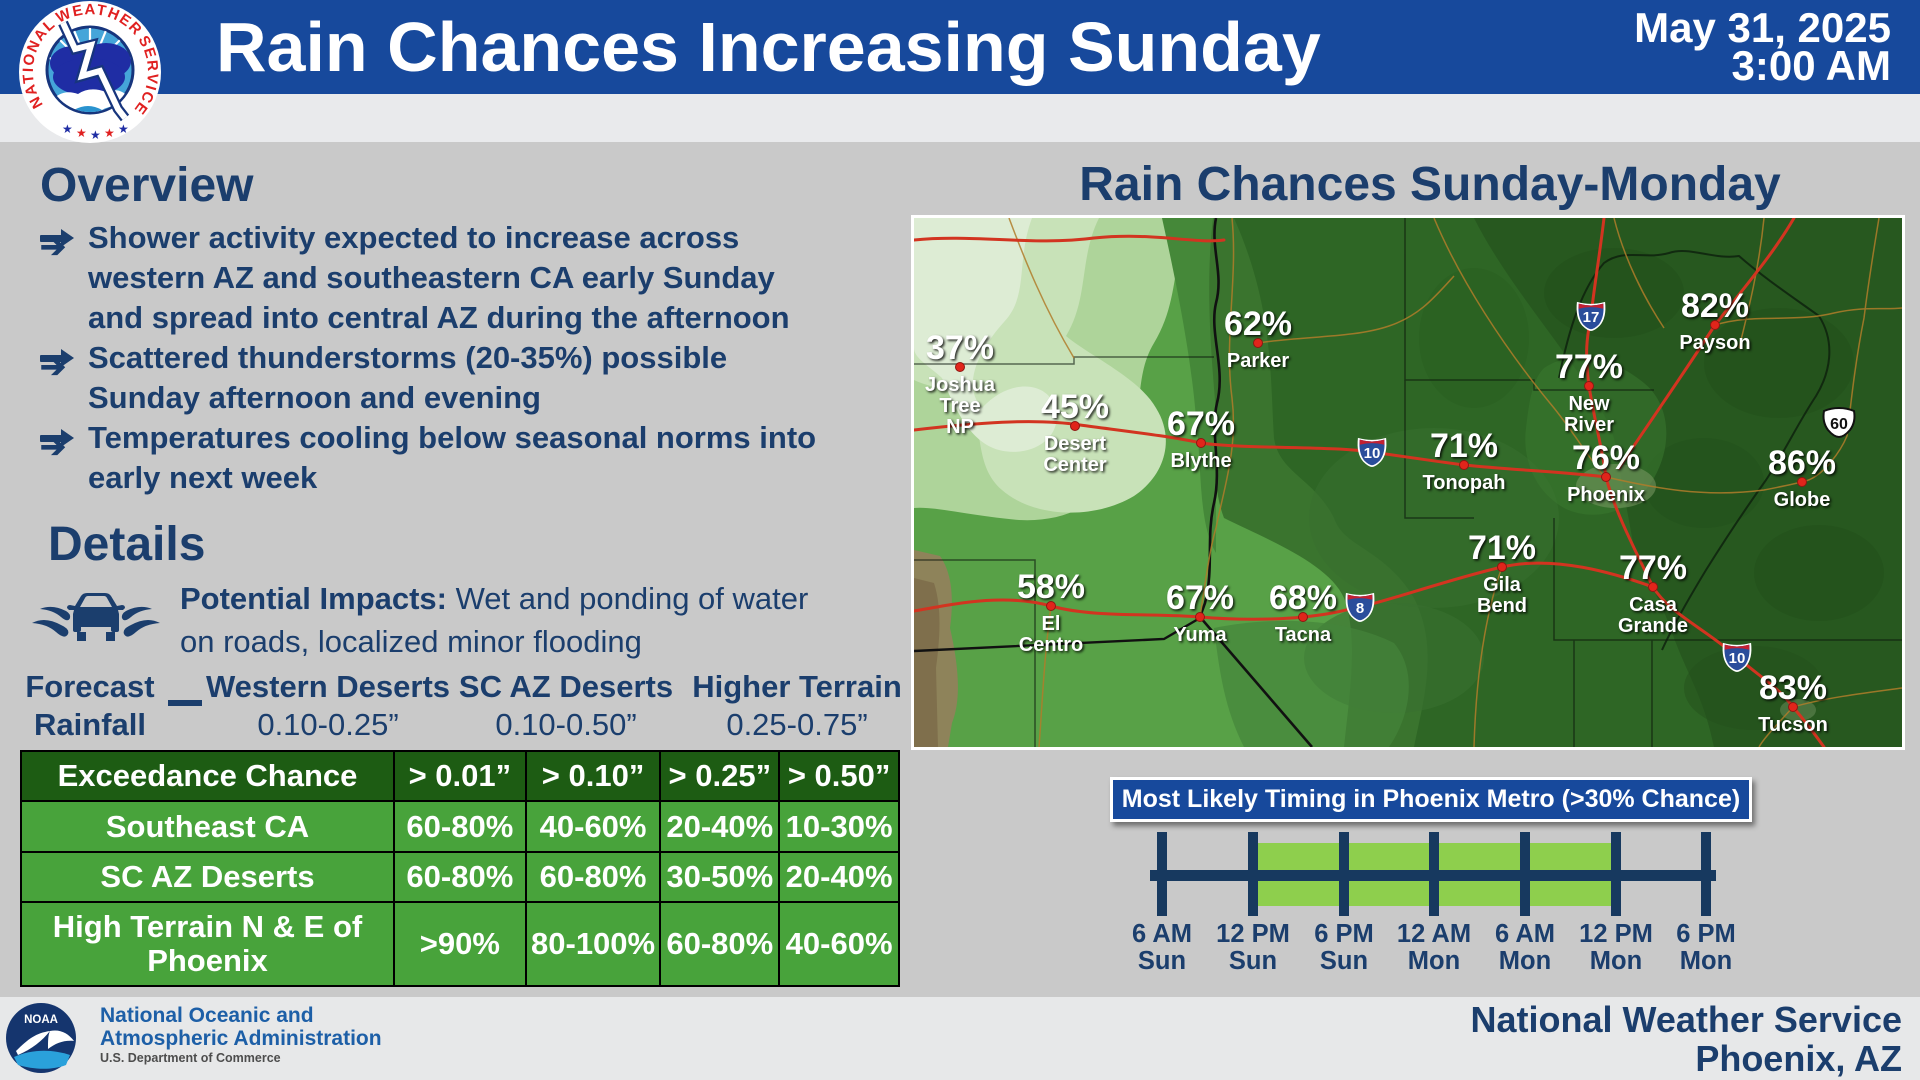 The width and height of the screenshot is (1920, 1080). I want to click on svg-text: Bend, so click(1502, 606).